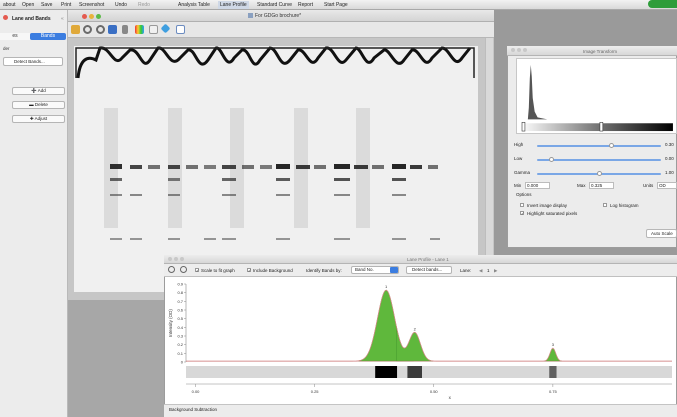 The width and height of the screenshot is (677, 417). Describe the element at coordinates (15, 36) in the screenshot. I see `tab-lanes: es` at that location.